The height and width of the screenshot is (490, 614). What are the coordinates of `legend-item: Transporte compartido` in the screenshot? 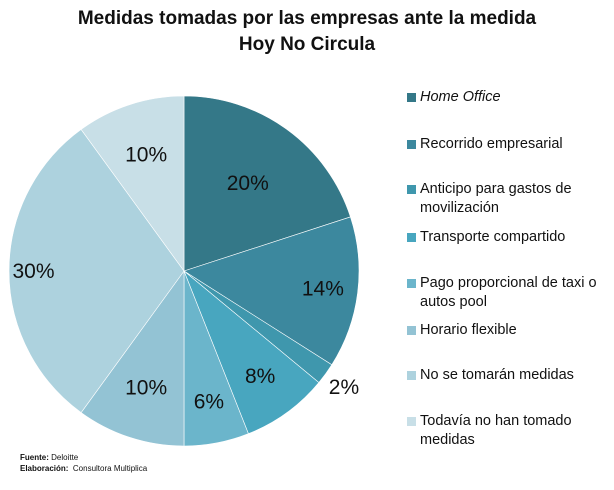 It's located at (486, 237).